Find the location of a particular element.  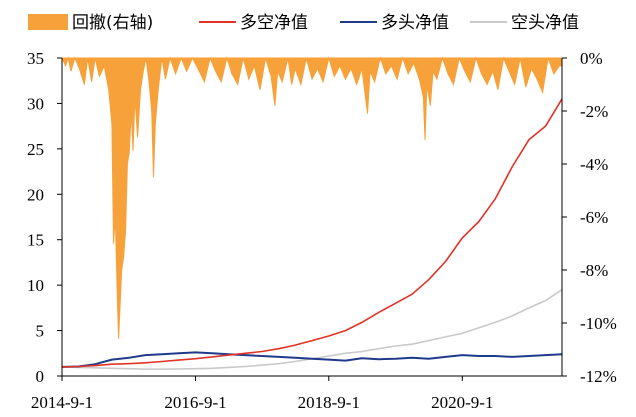

left-tick-label: 15 is located at coordinates (35, 240).